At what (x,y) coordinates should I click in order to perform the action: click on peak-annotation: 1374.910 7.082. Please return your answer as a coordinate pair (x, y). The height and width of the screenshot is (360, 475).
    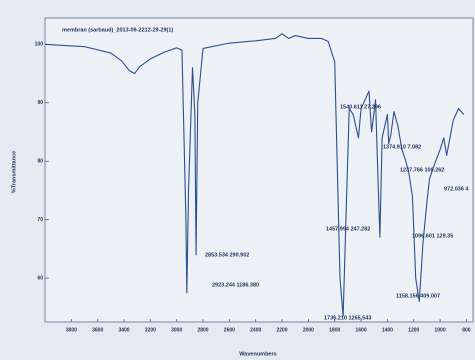
    Looking at the image, I should click on (402, 147).